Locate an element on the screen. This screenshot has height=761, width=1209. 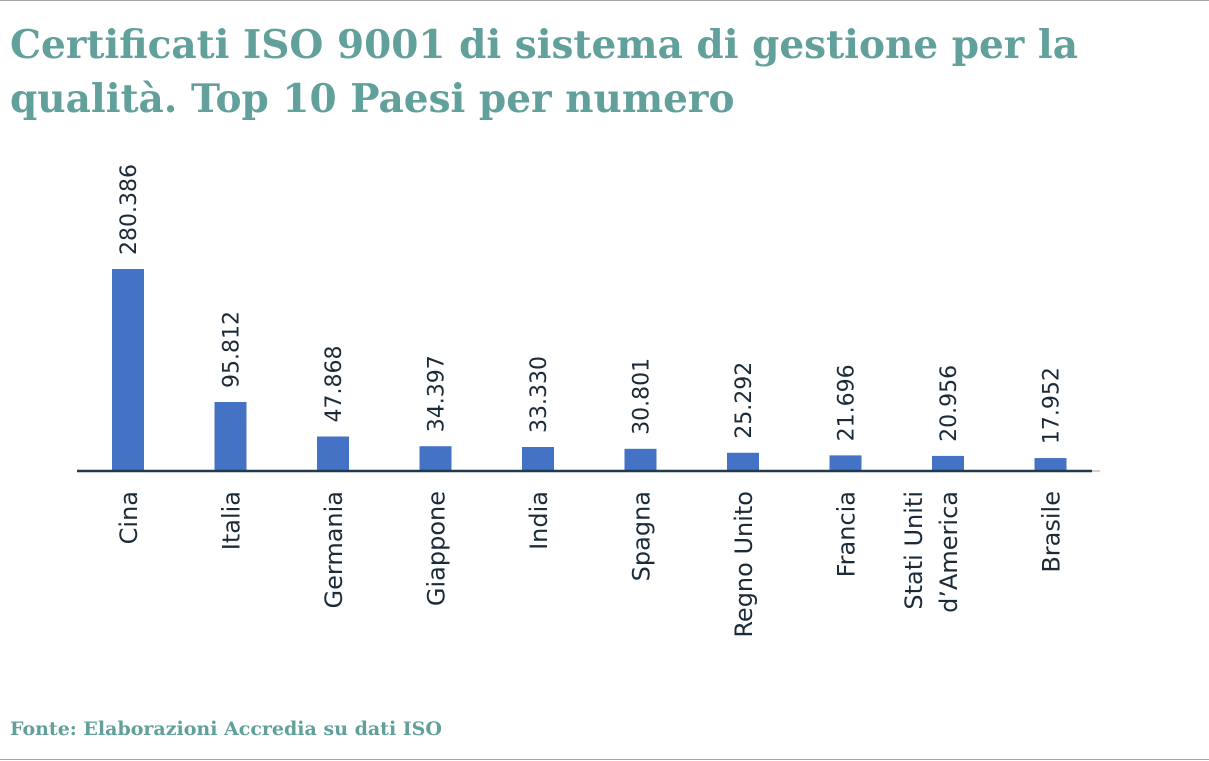
category-label-7-line-0: Francia is located at coordinates (847, 534).